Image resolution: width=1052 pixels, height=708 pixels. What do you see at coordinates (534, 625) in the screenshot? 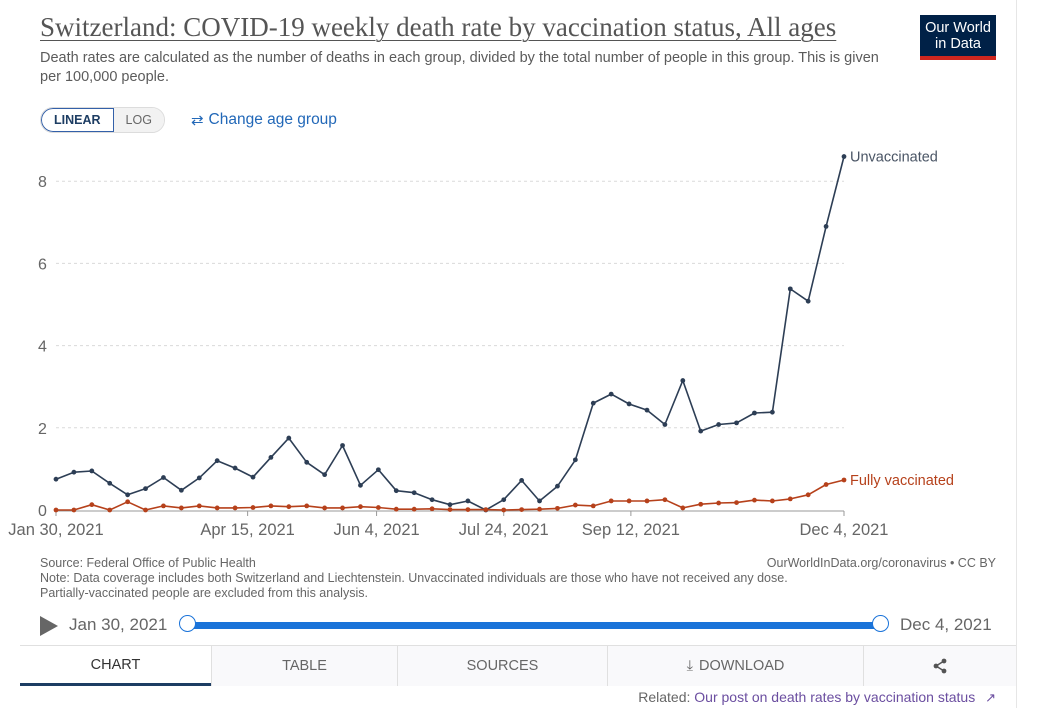
I see `timeline-track` at bounding box center [534, 625].